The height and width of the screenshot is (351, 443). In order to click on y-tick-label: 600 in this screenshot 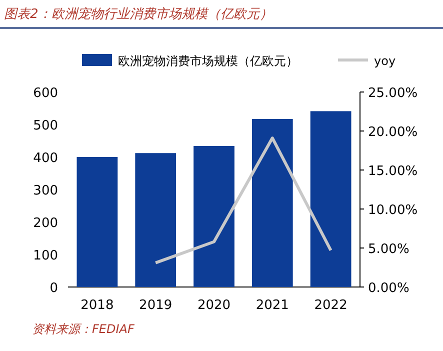, I will do `click(45, 93)`.